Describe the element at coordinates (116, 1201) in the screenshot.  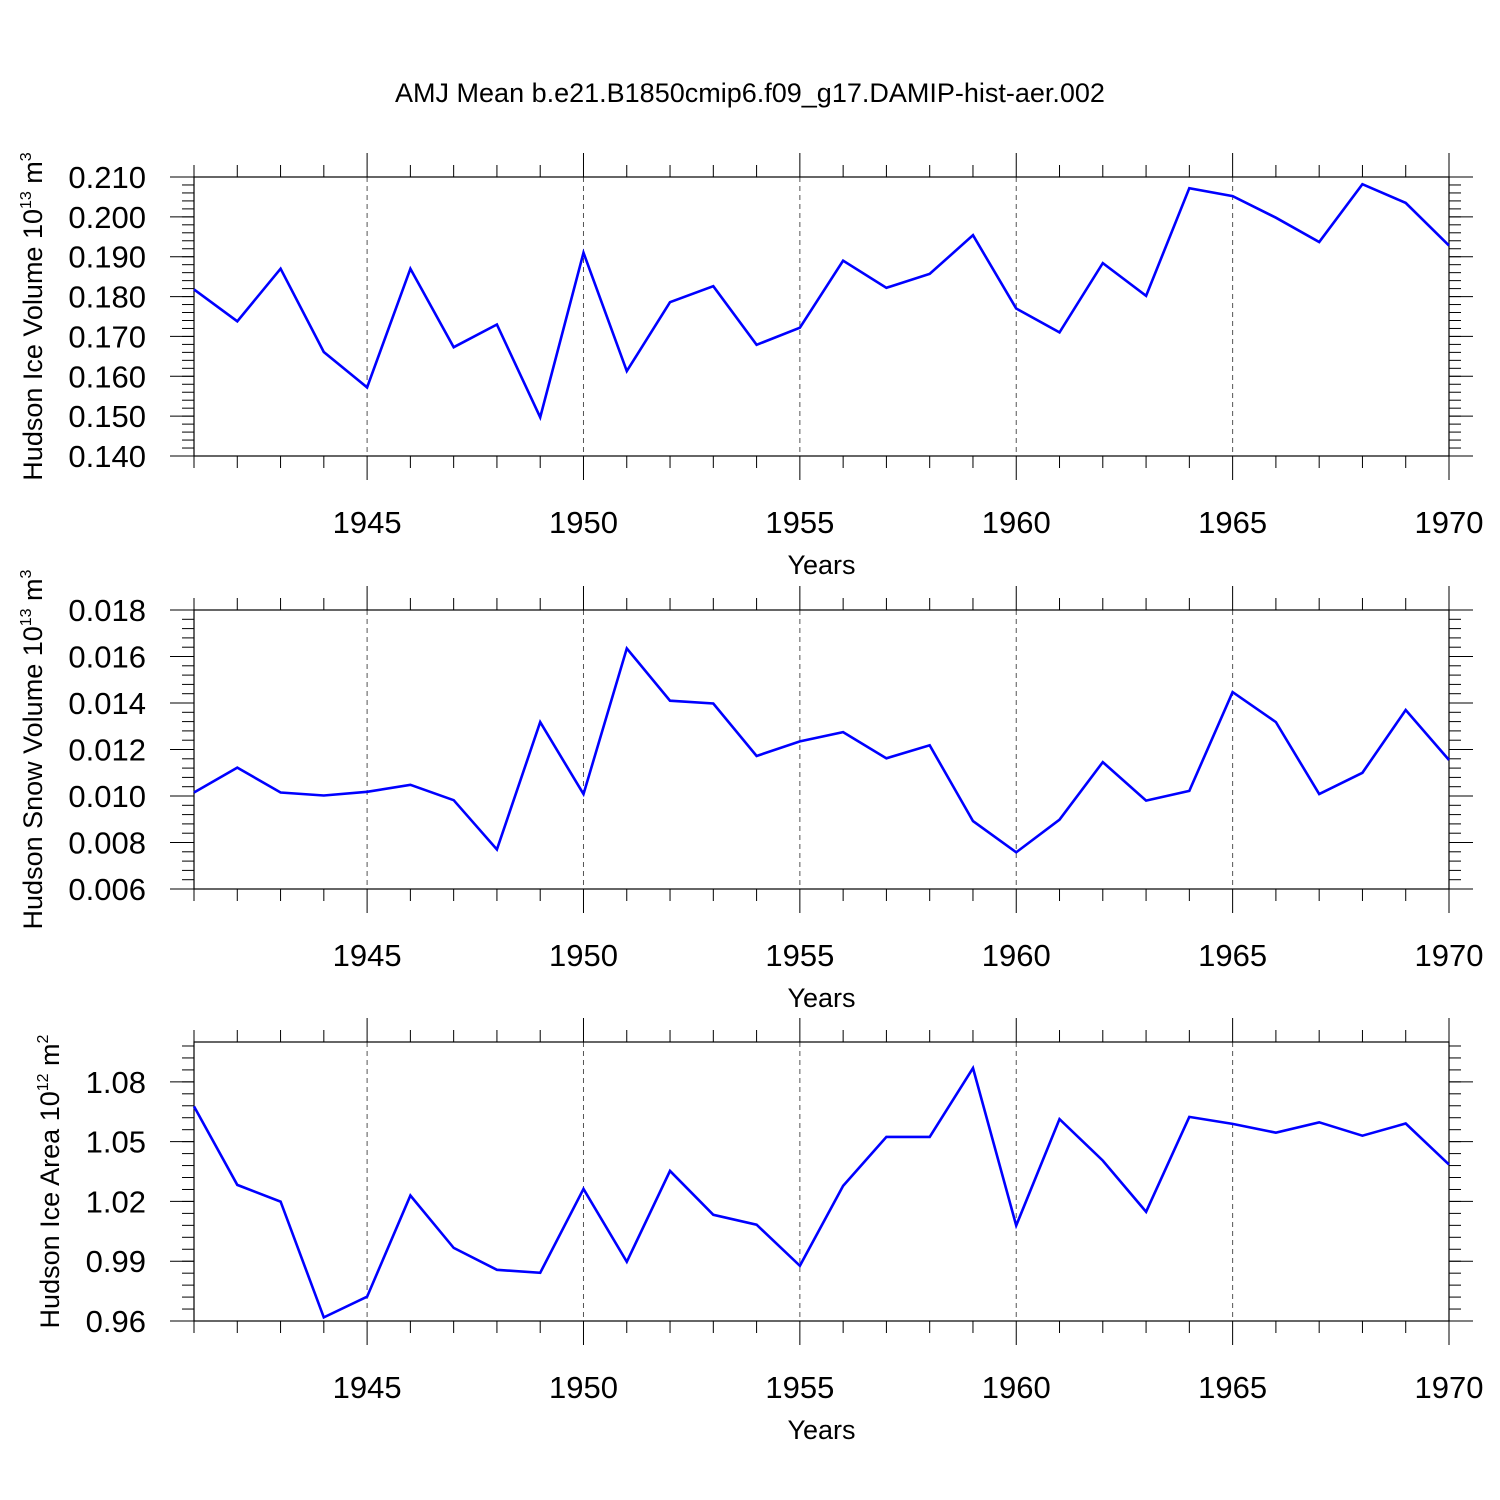
I see `y-tick-label: 1.02` at that location.